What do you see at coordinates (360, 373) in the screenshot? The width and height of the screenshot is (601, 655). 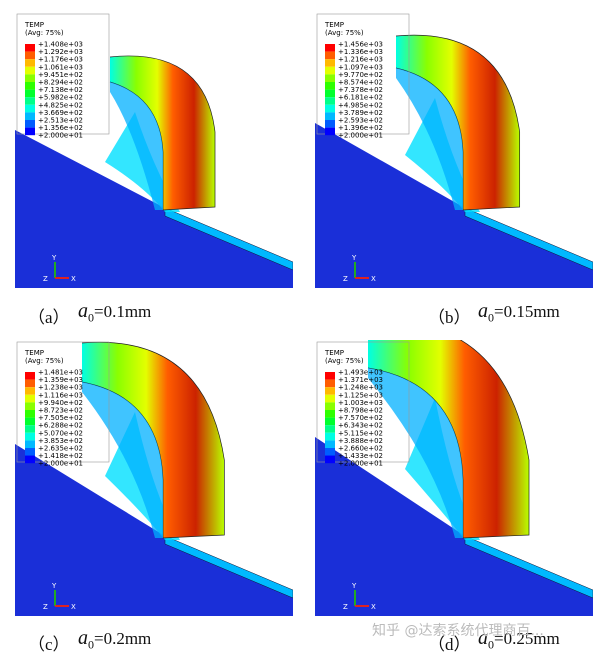 I see `legend-value: +1.493e+03` at bounding box center [360, 373].